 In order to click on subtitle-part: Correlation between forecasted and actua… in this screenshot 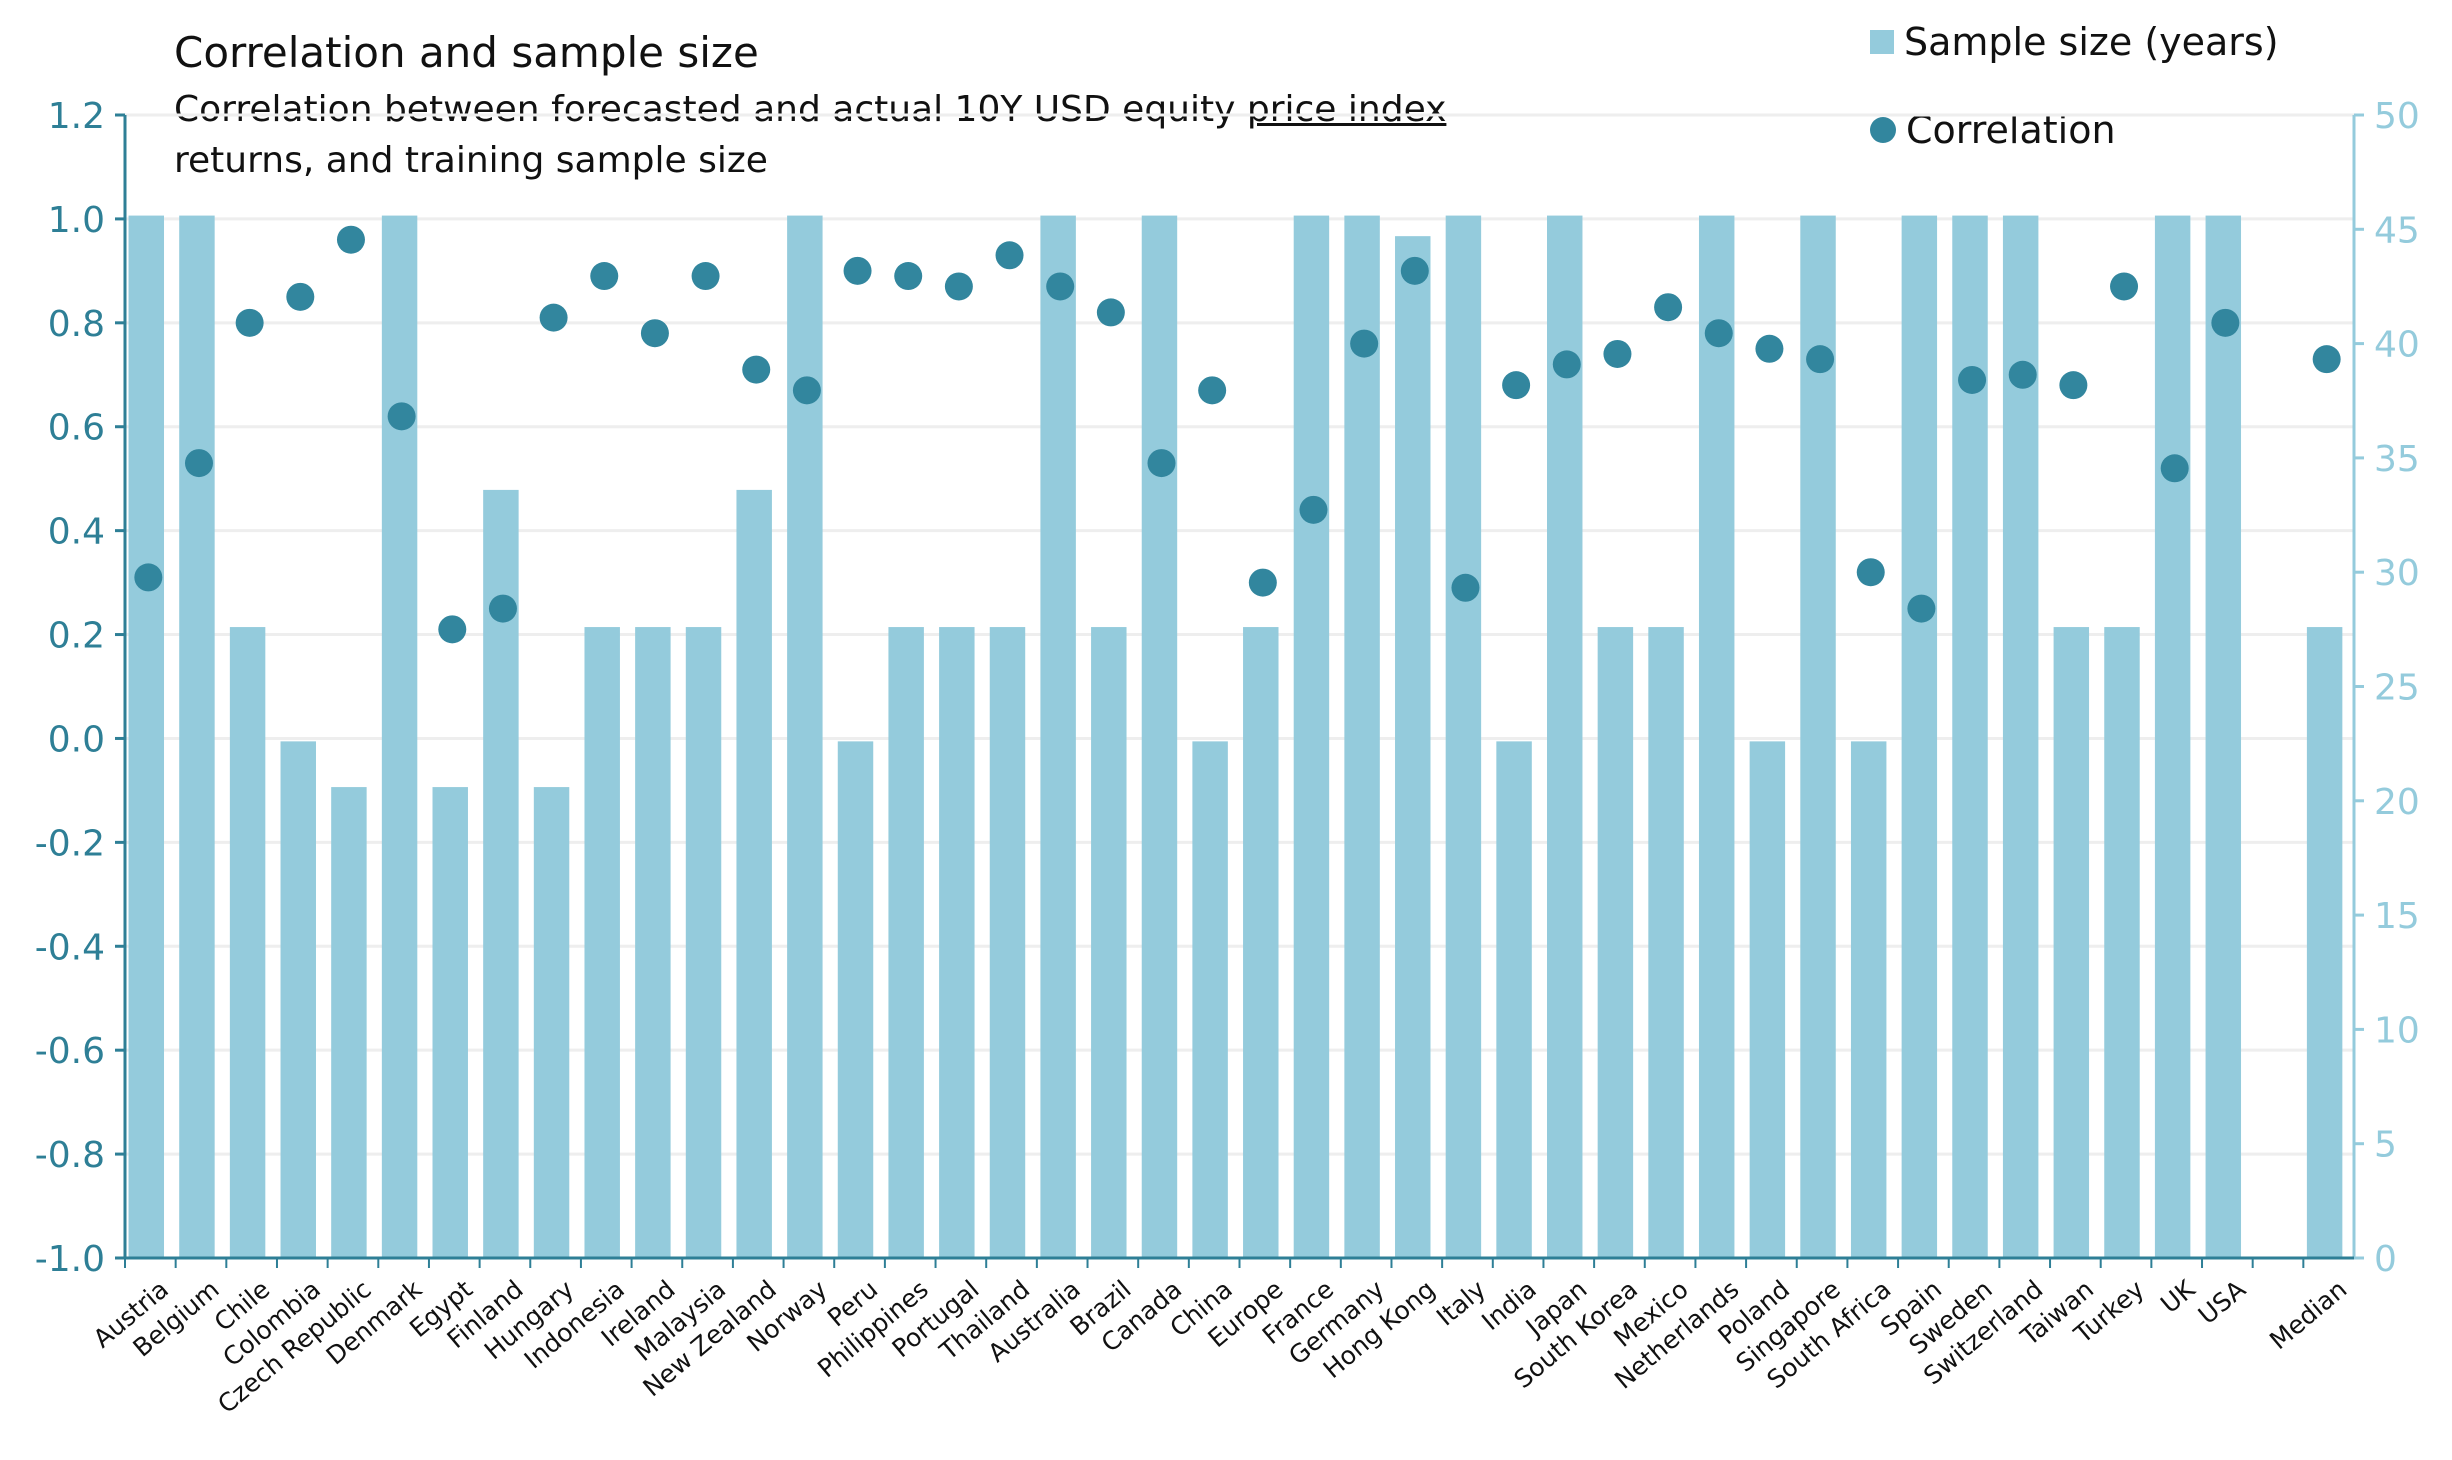, I will do `click(710, 109)`.